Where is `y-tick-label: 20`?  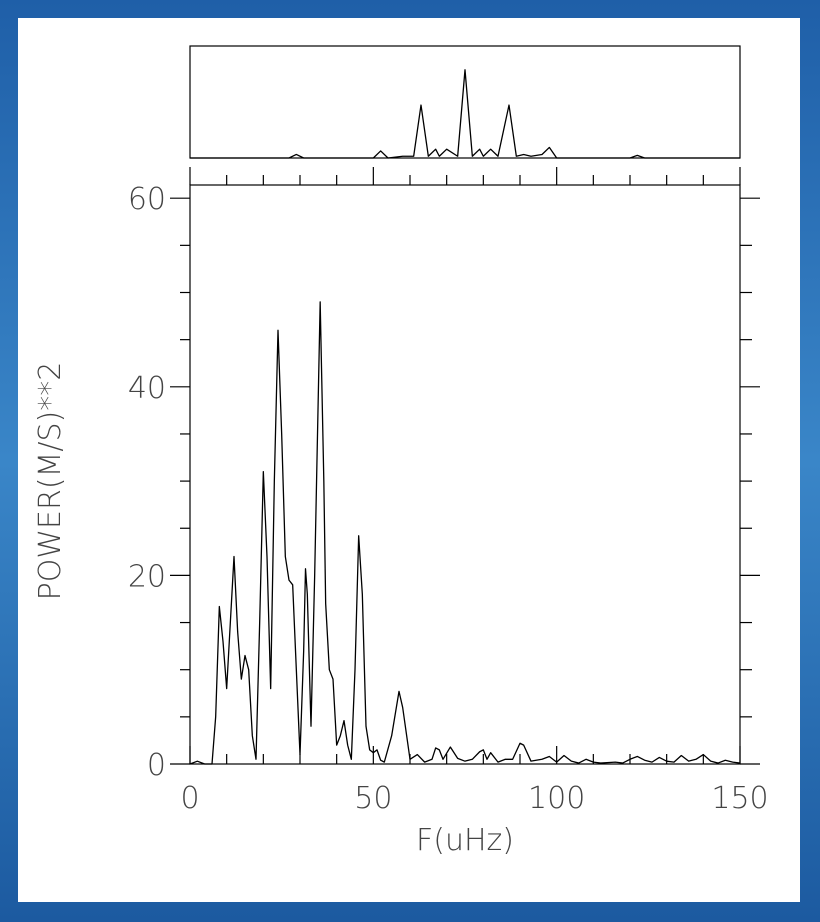 y-tick-label: 20 is located at coordinates (147, 576).